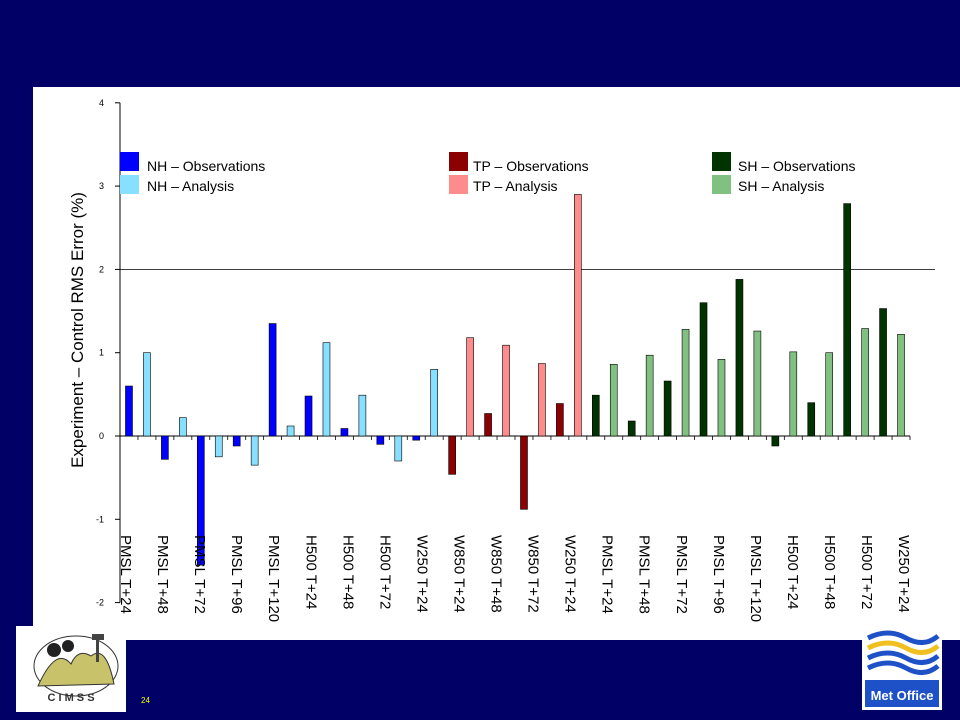  I want to click on legend-label-tp-observations: TP – Observations, so click(531, 166).